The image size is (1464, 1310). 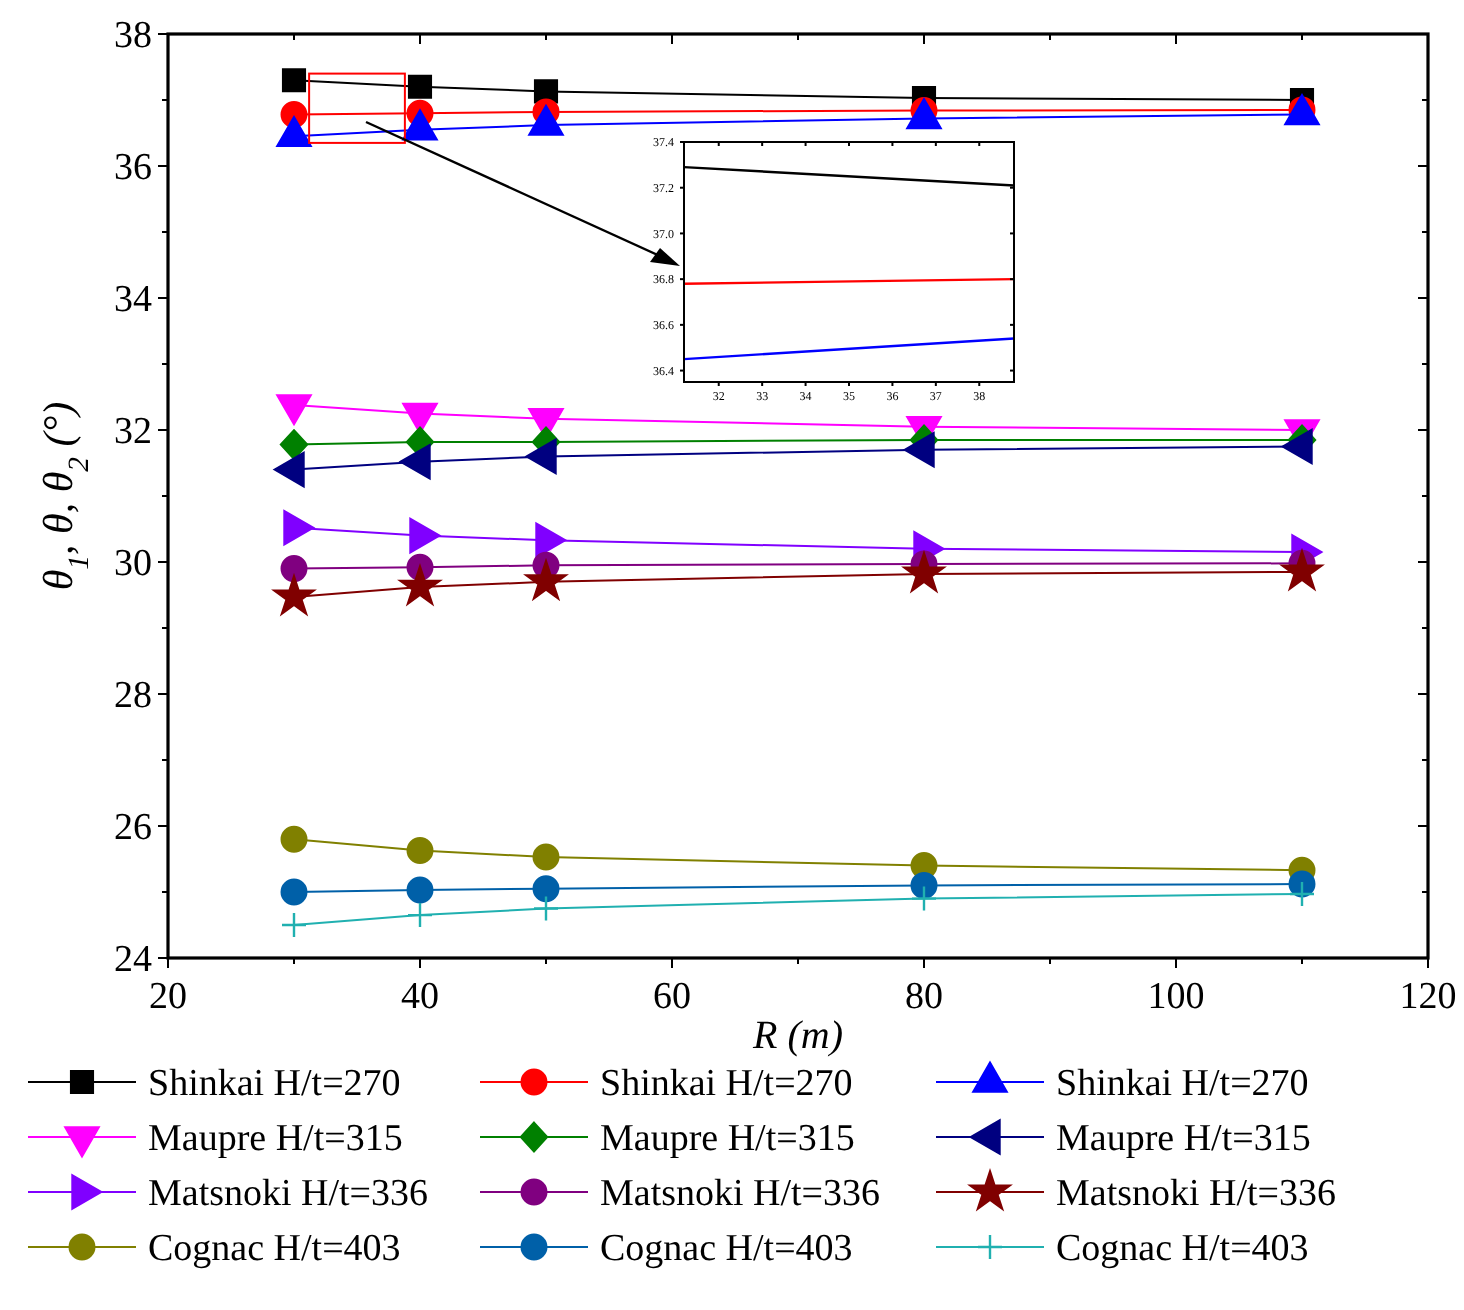 I want to click on y-tick-label: 34, so click(x=133, y=300).